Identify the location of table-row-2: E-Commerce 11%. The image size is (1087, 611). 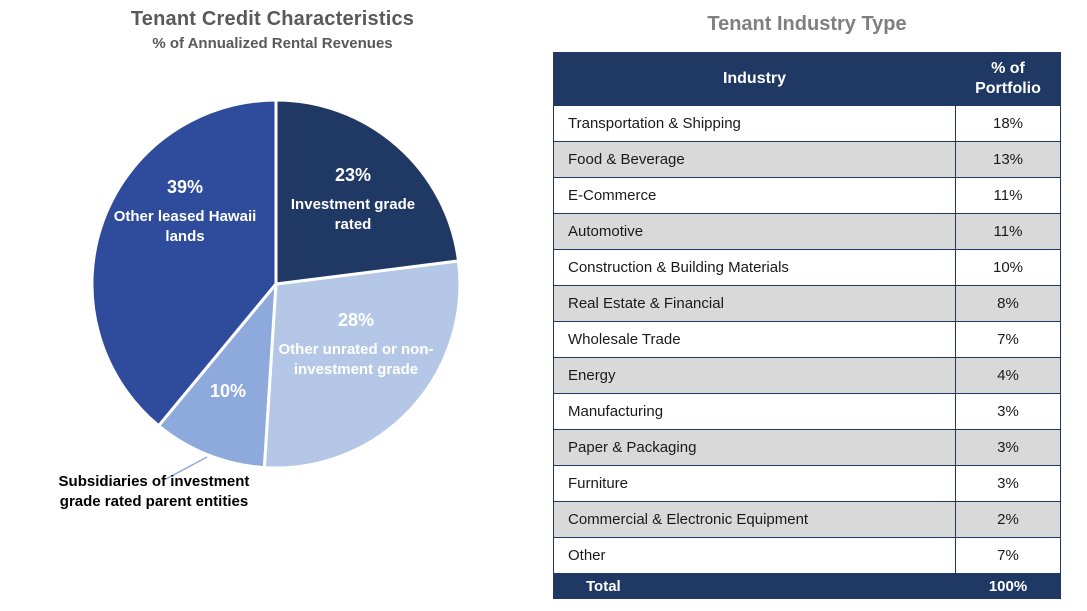
(807, 195).